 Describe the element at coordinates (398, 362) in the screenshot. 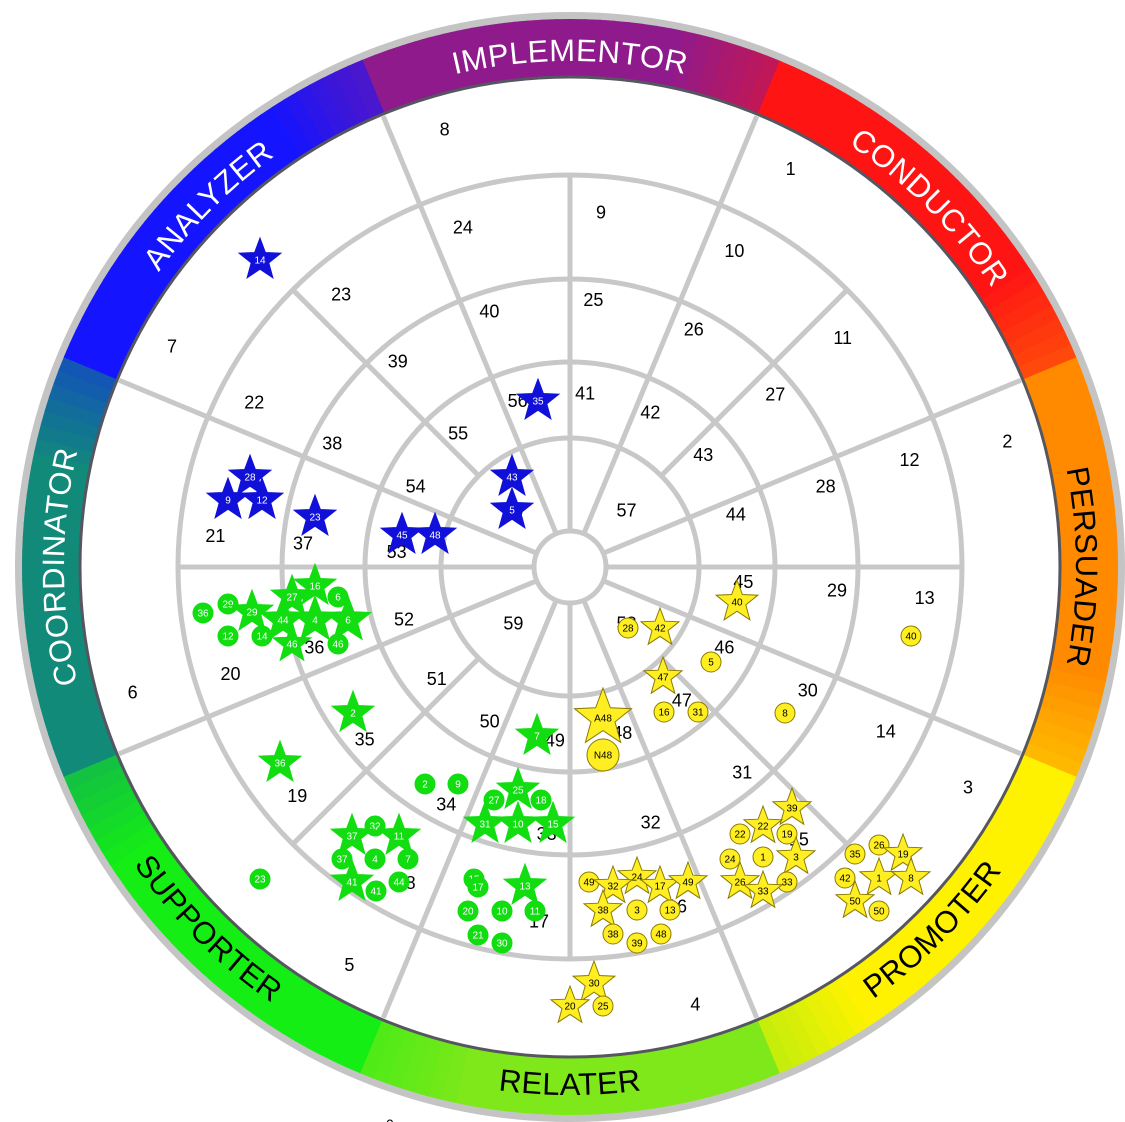

I see `zone-number: 39` at that location.